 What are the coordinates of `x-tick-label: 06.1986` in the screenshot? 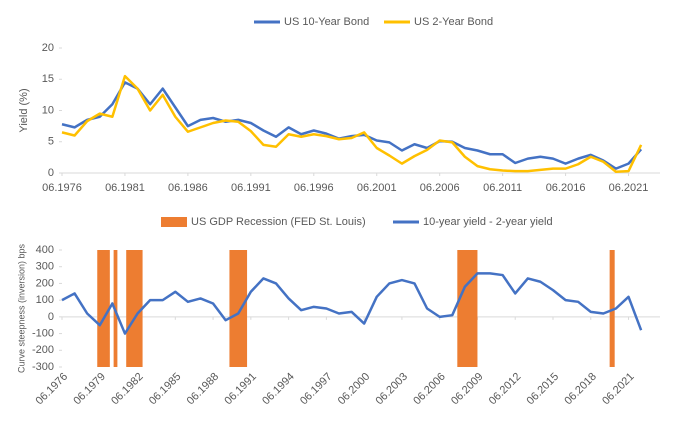 It's located at (188, 188).